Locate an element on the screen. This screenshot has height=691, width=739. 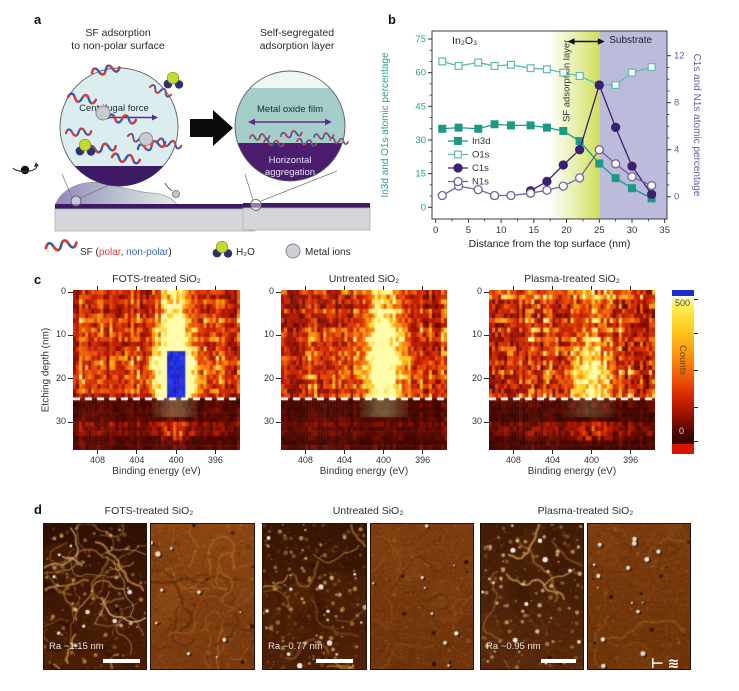
colorbar-min-label: 0 is located at coordinates (682, 431).